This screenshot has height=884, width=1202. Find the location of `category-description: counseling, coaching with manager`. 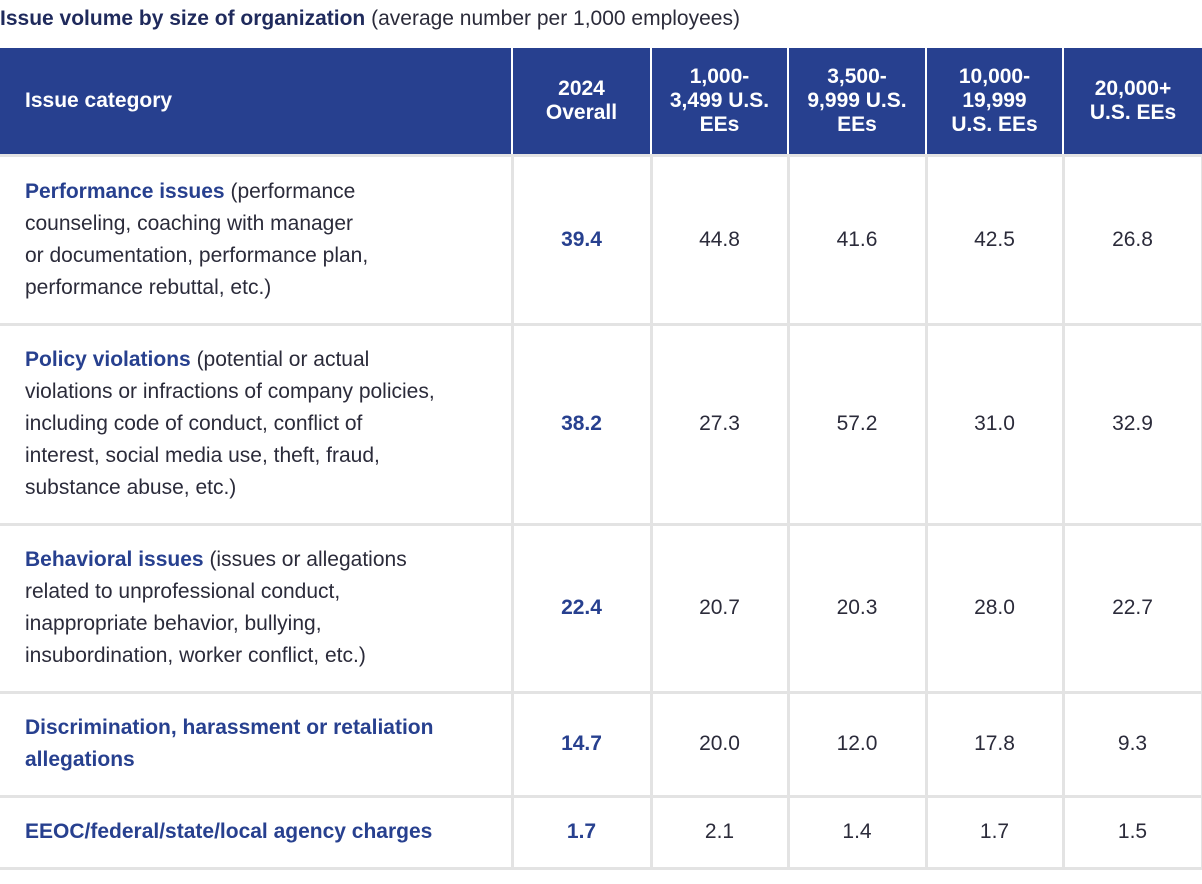

category-description: counseling, coaching with manager is located at coordinates (189, 223).